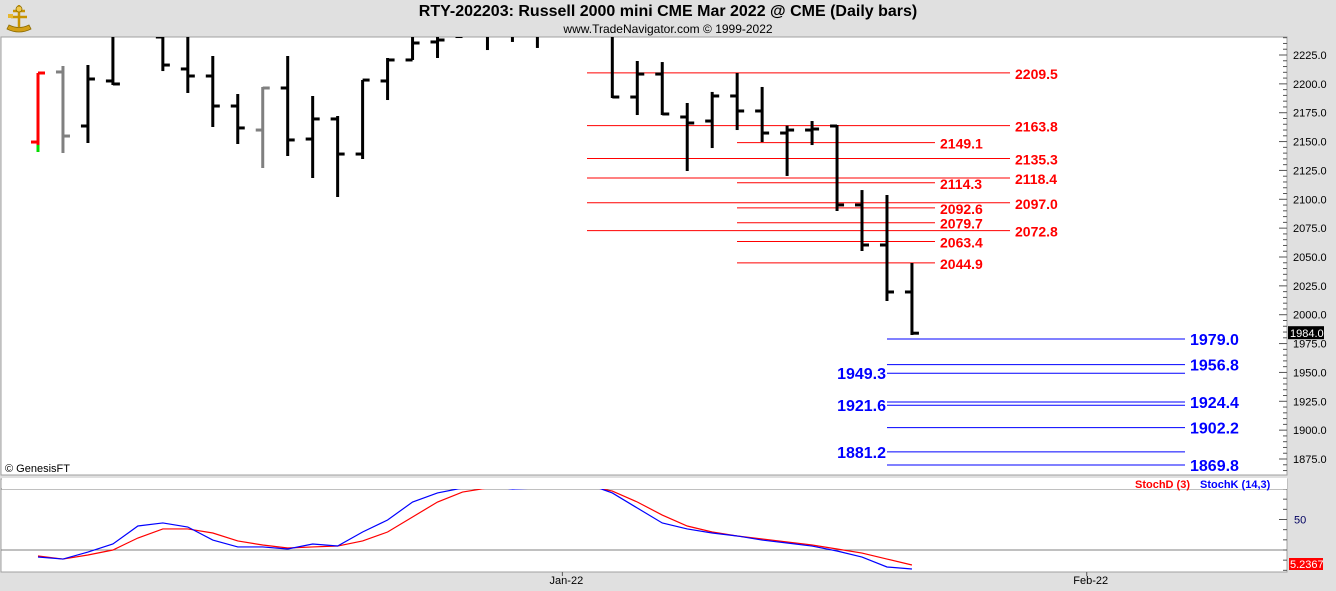 The width and height of the screenshot is (1336, 591). Describe the element at coordinates (1300, 520) in the screenshot. I see `stoch-axis-label: 50` at that location.